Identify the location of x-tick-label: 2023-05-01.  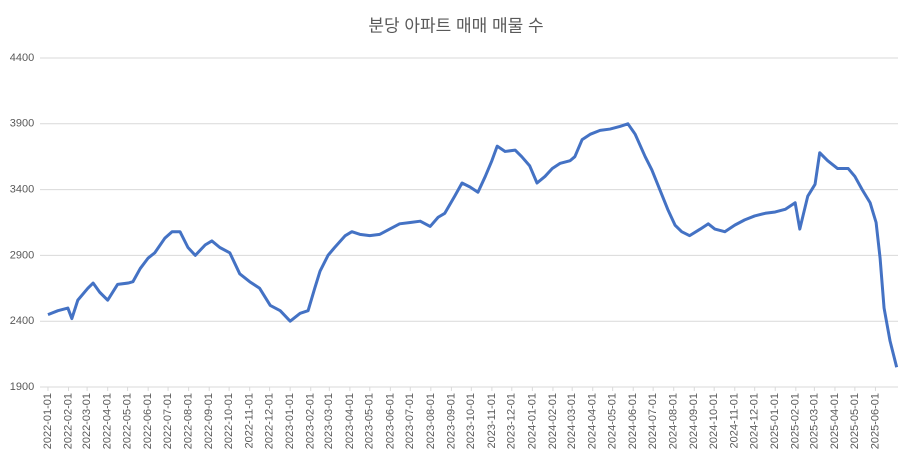
(370, 421).